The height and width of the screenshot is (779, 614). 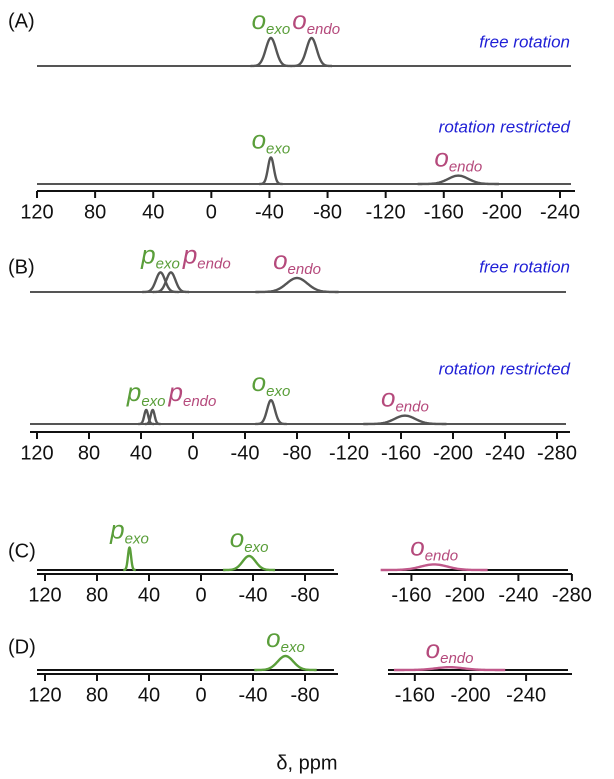 What do you see at coordinates (22, 647) in the screenshot?
I see `panel-label: (D)` at bounding box center [22, 647].